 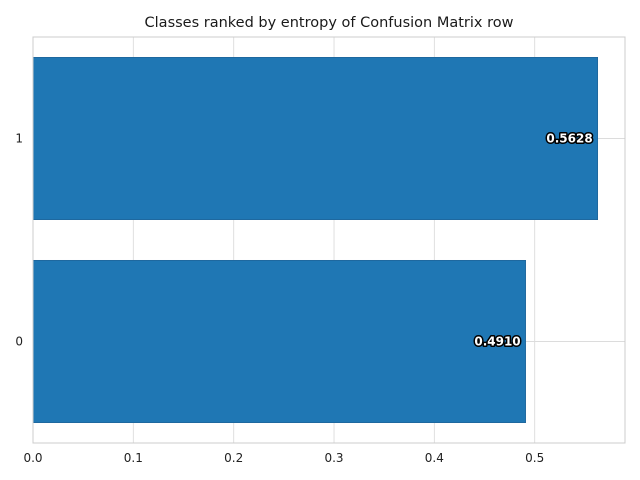 I want to click on value-label: 0.4910, so click(x=497, y=342).